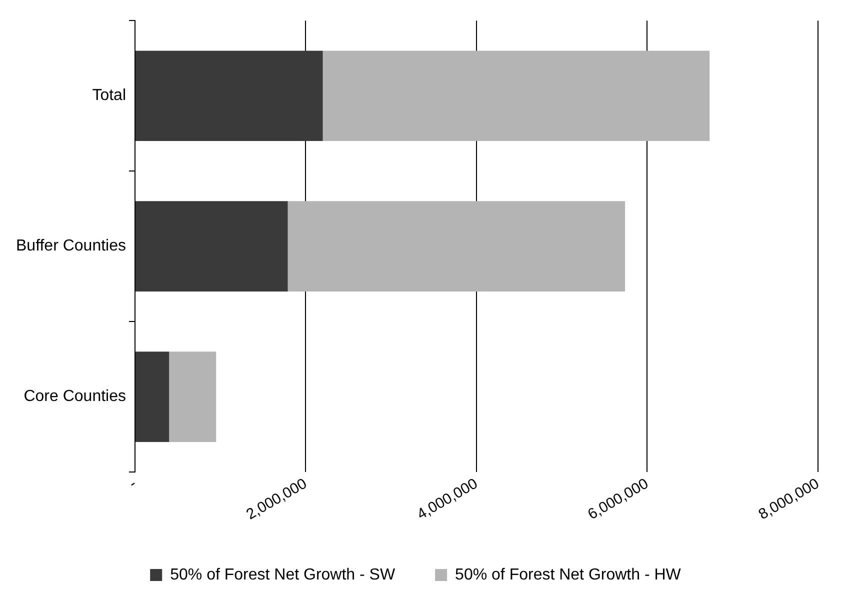 The width and height of the screenshot is (866, 603). I want to click on legend-label: 50% of Forest Net Growth - HW, so click(568, 575).